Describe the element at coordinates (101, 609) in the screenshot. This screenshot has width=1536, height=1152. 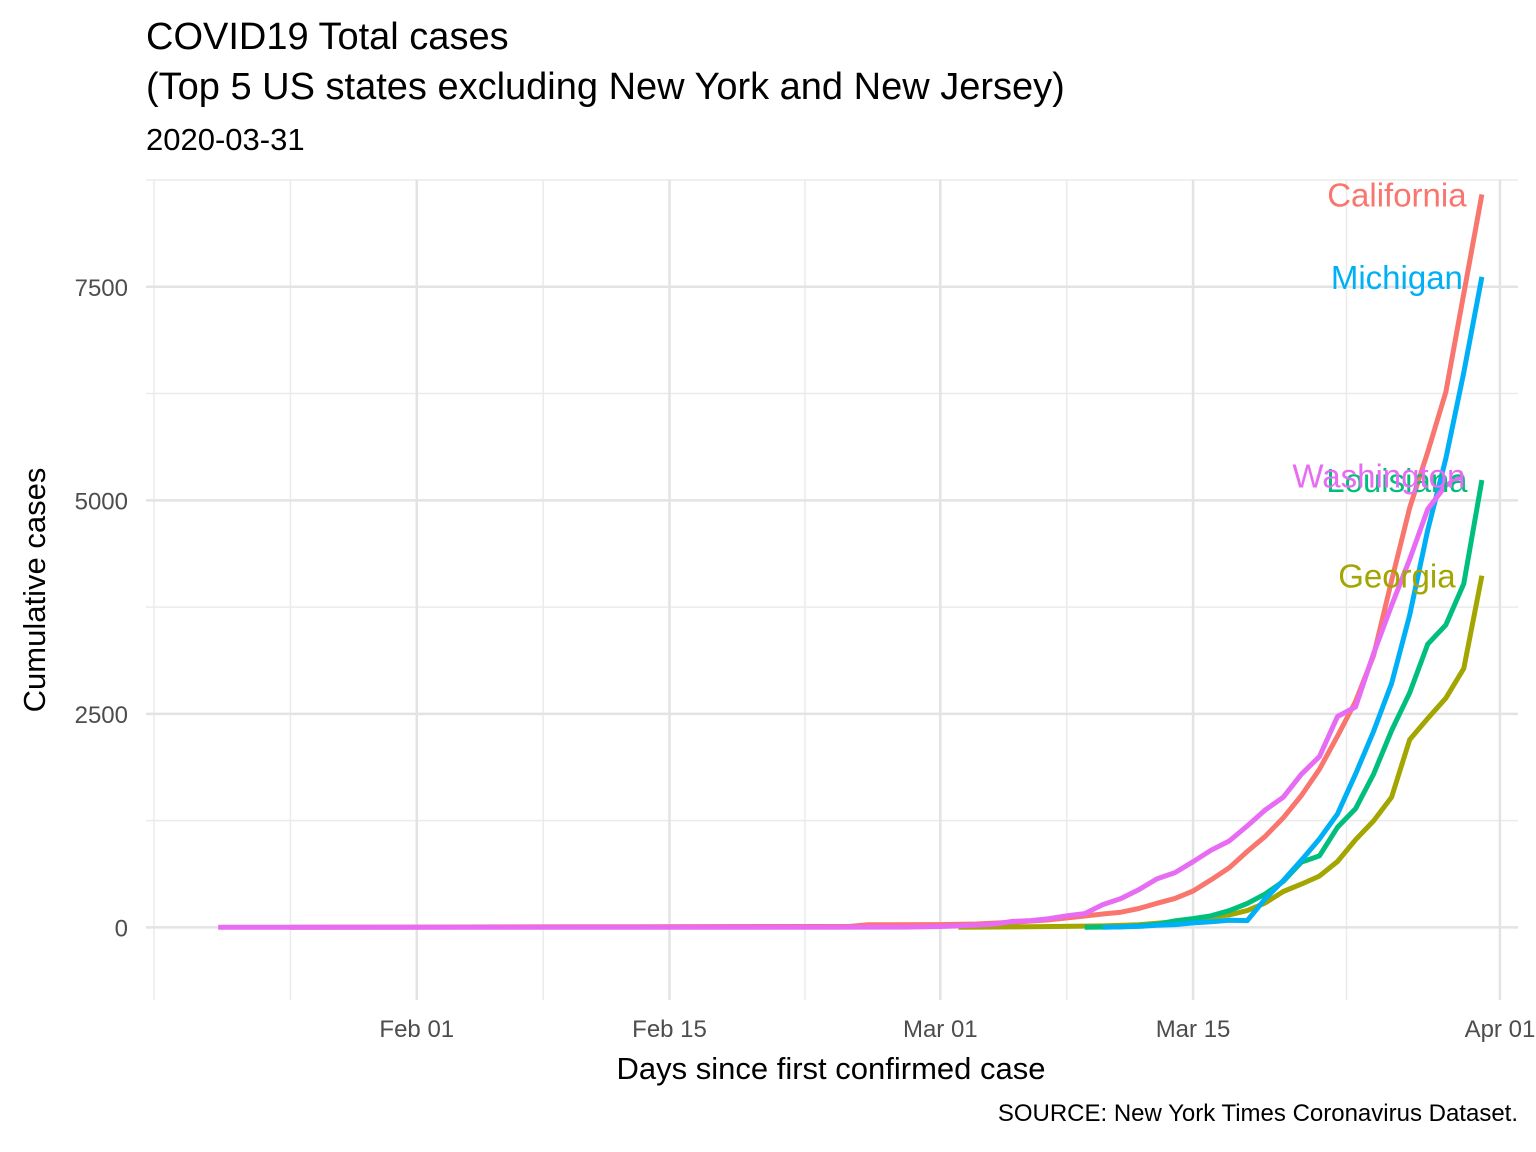
I see `y-axis-ticks: 0 2500 5000 7500` at that location.